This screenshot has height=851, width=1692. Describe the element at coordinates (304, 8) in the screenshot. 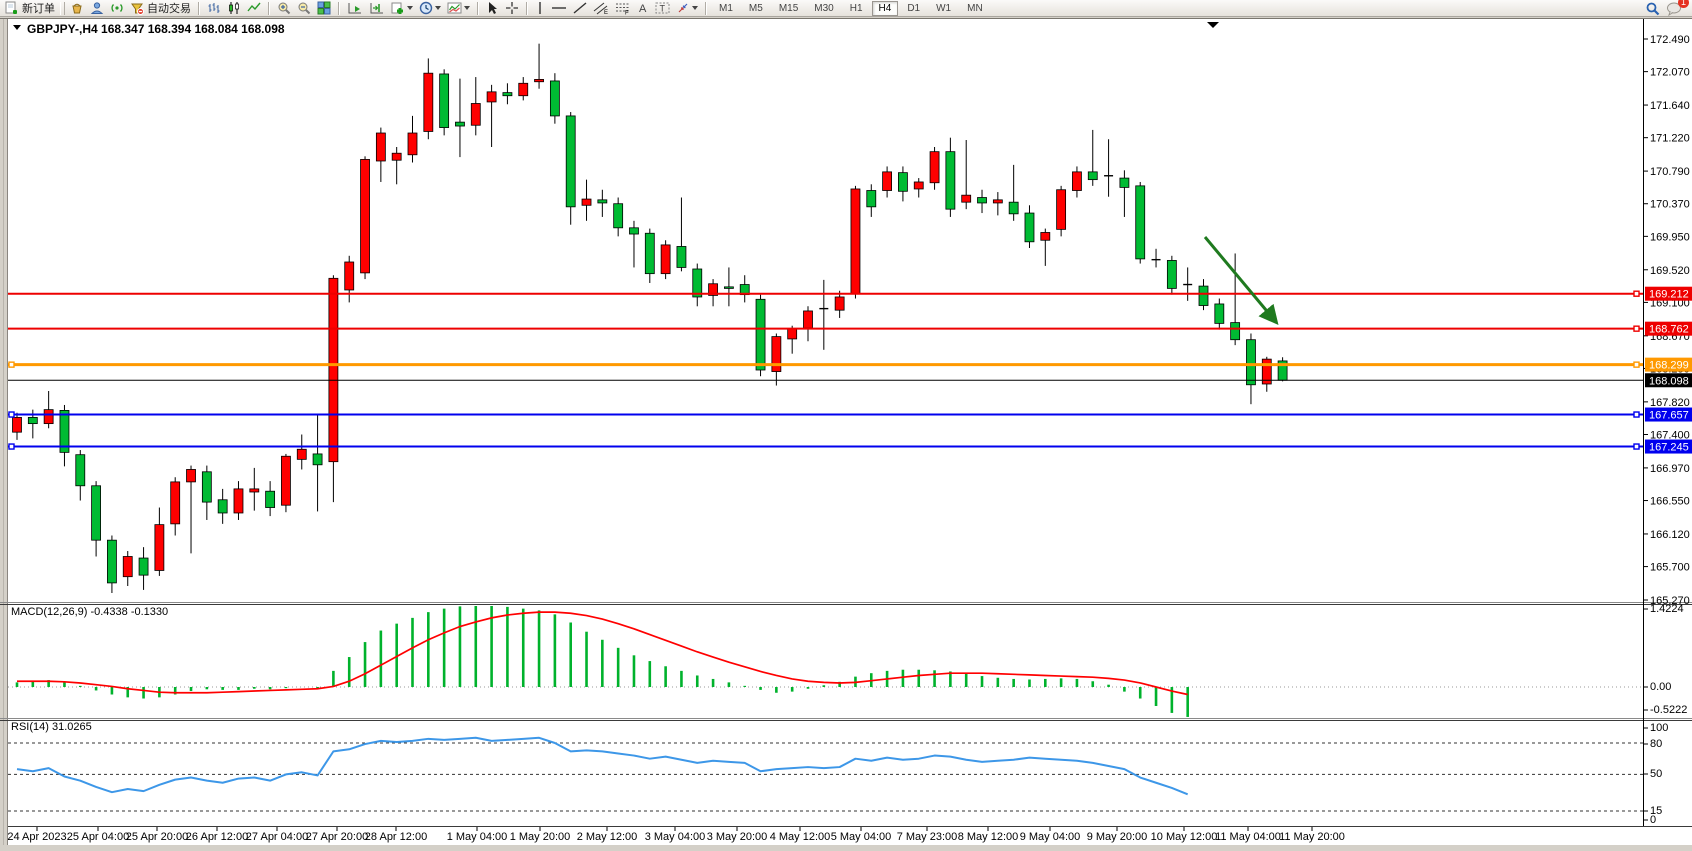

I see `zoom-out-button` at that location.